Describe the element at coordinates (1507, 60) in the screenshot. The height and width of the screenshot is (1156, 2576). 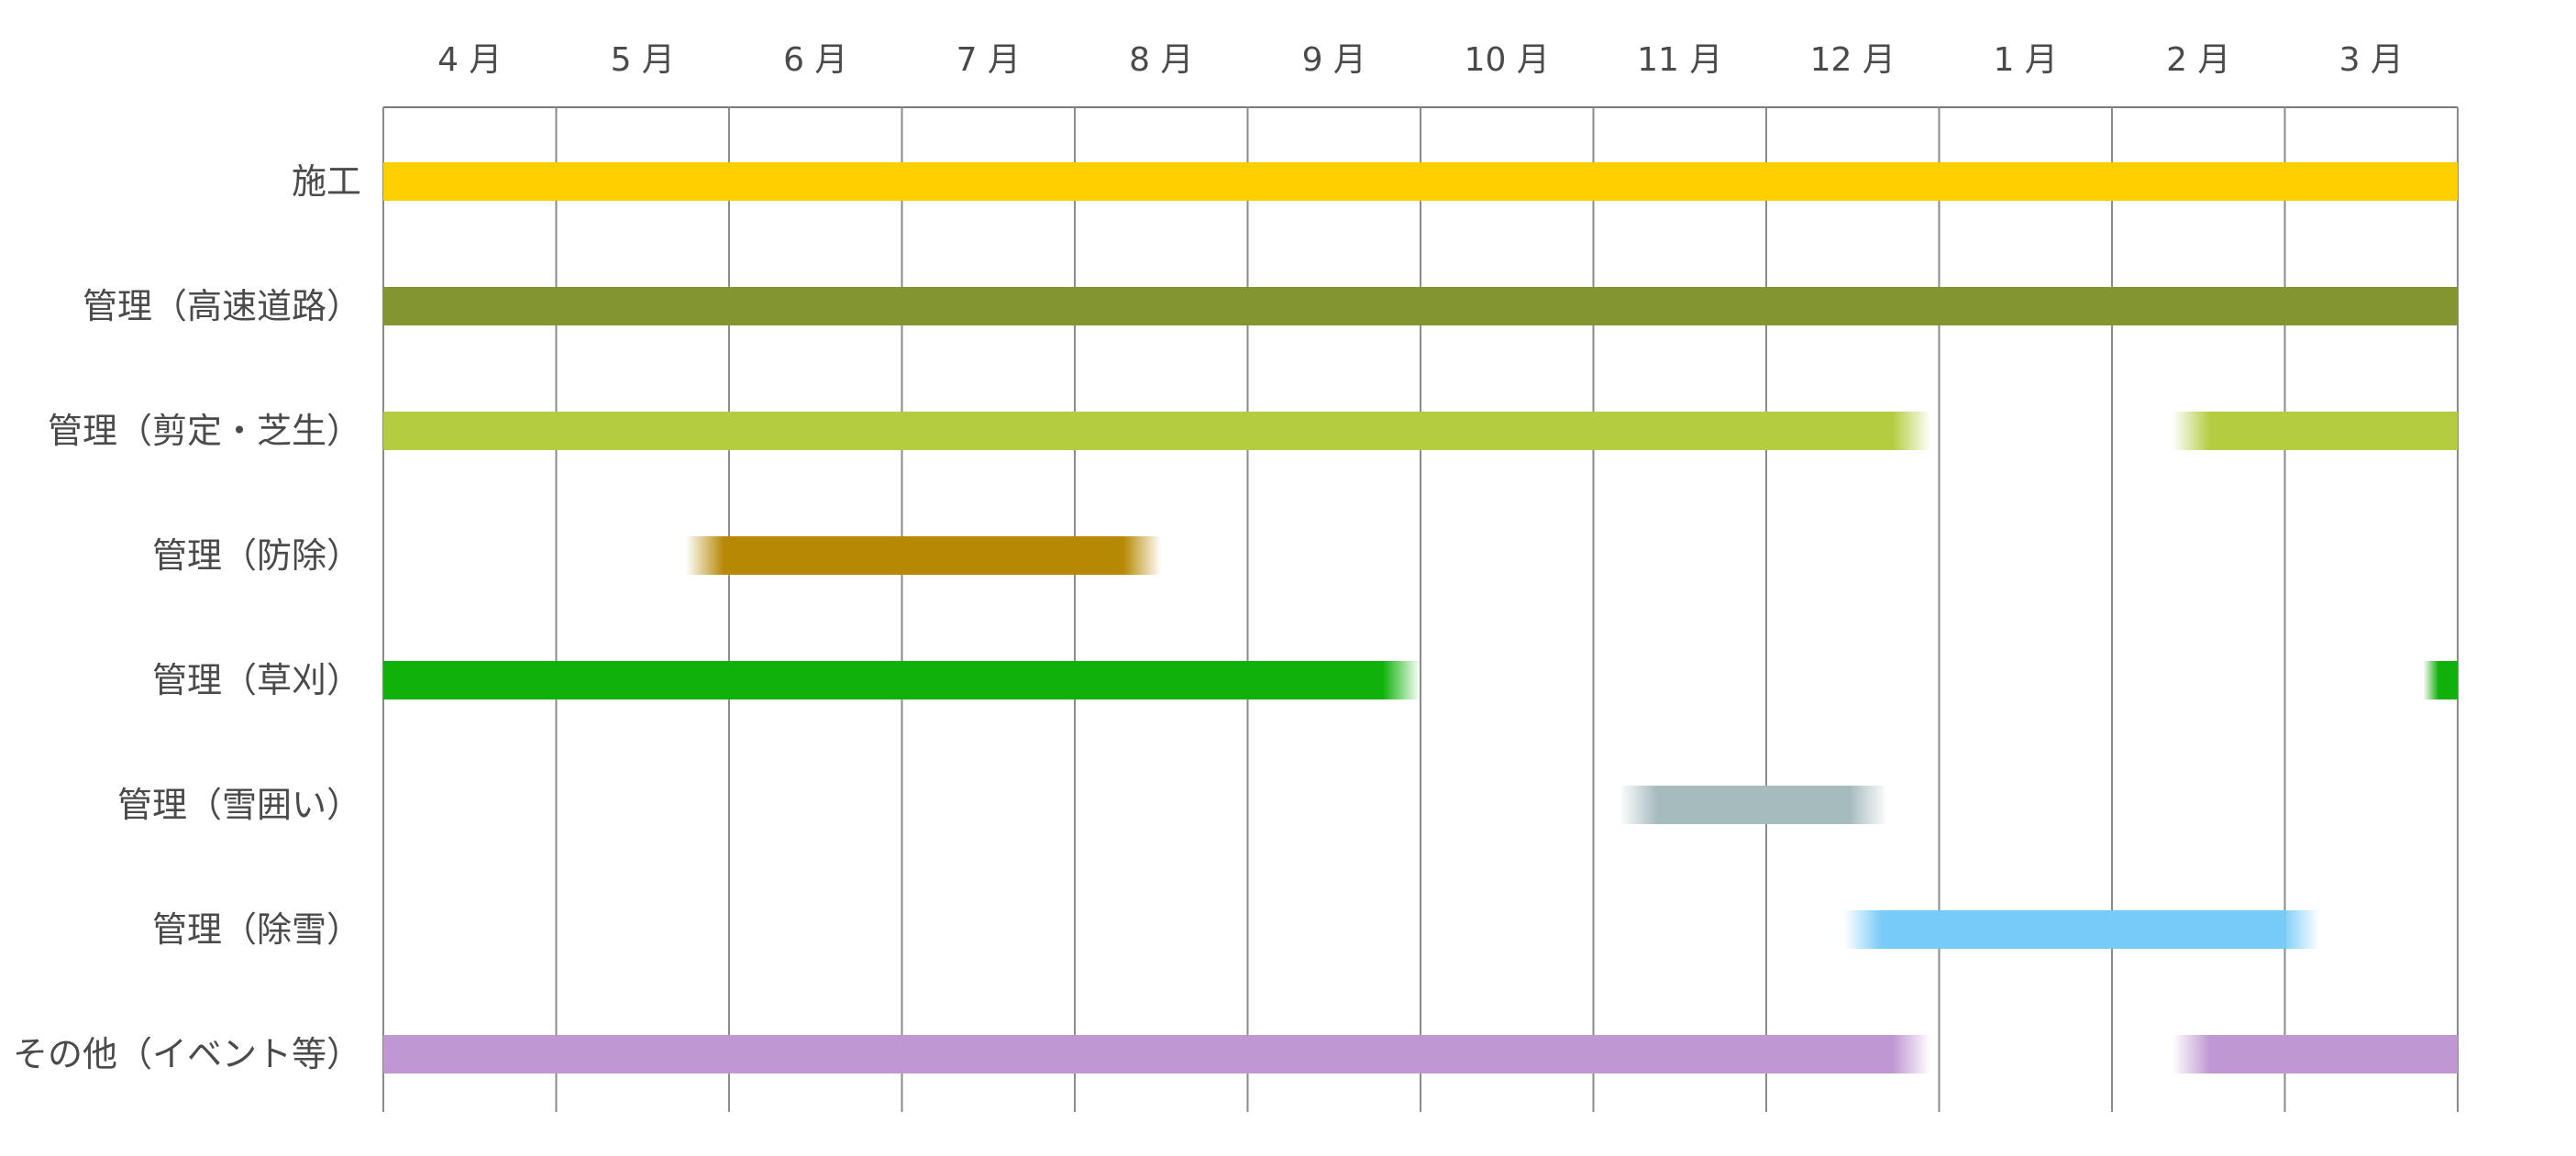
I see `month-label: 10 月` at that location.